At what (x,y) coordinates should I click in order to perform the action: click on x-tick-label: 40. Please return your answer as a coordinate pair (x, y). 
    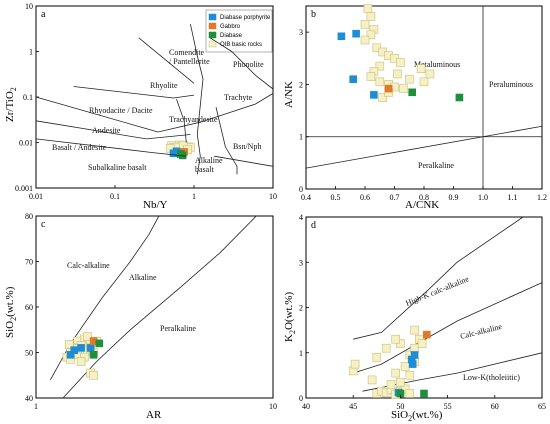
    Looking at the image, I should click on (306, 406).